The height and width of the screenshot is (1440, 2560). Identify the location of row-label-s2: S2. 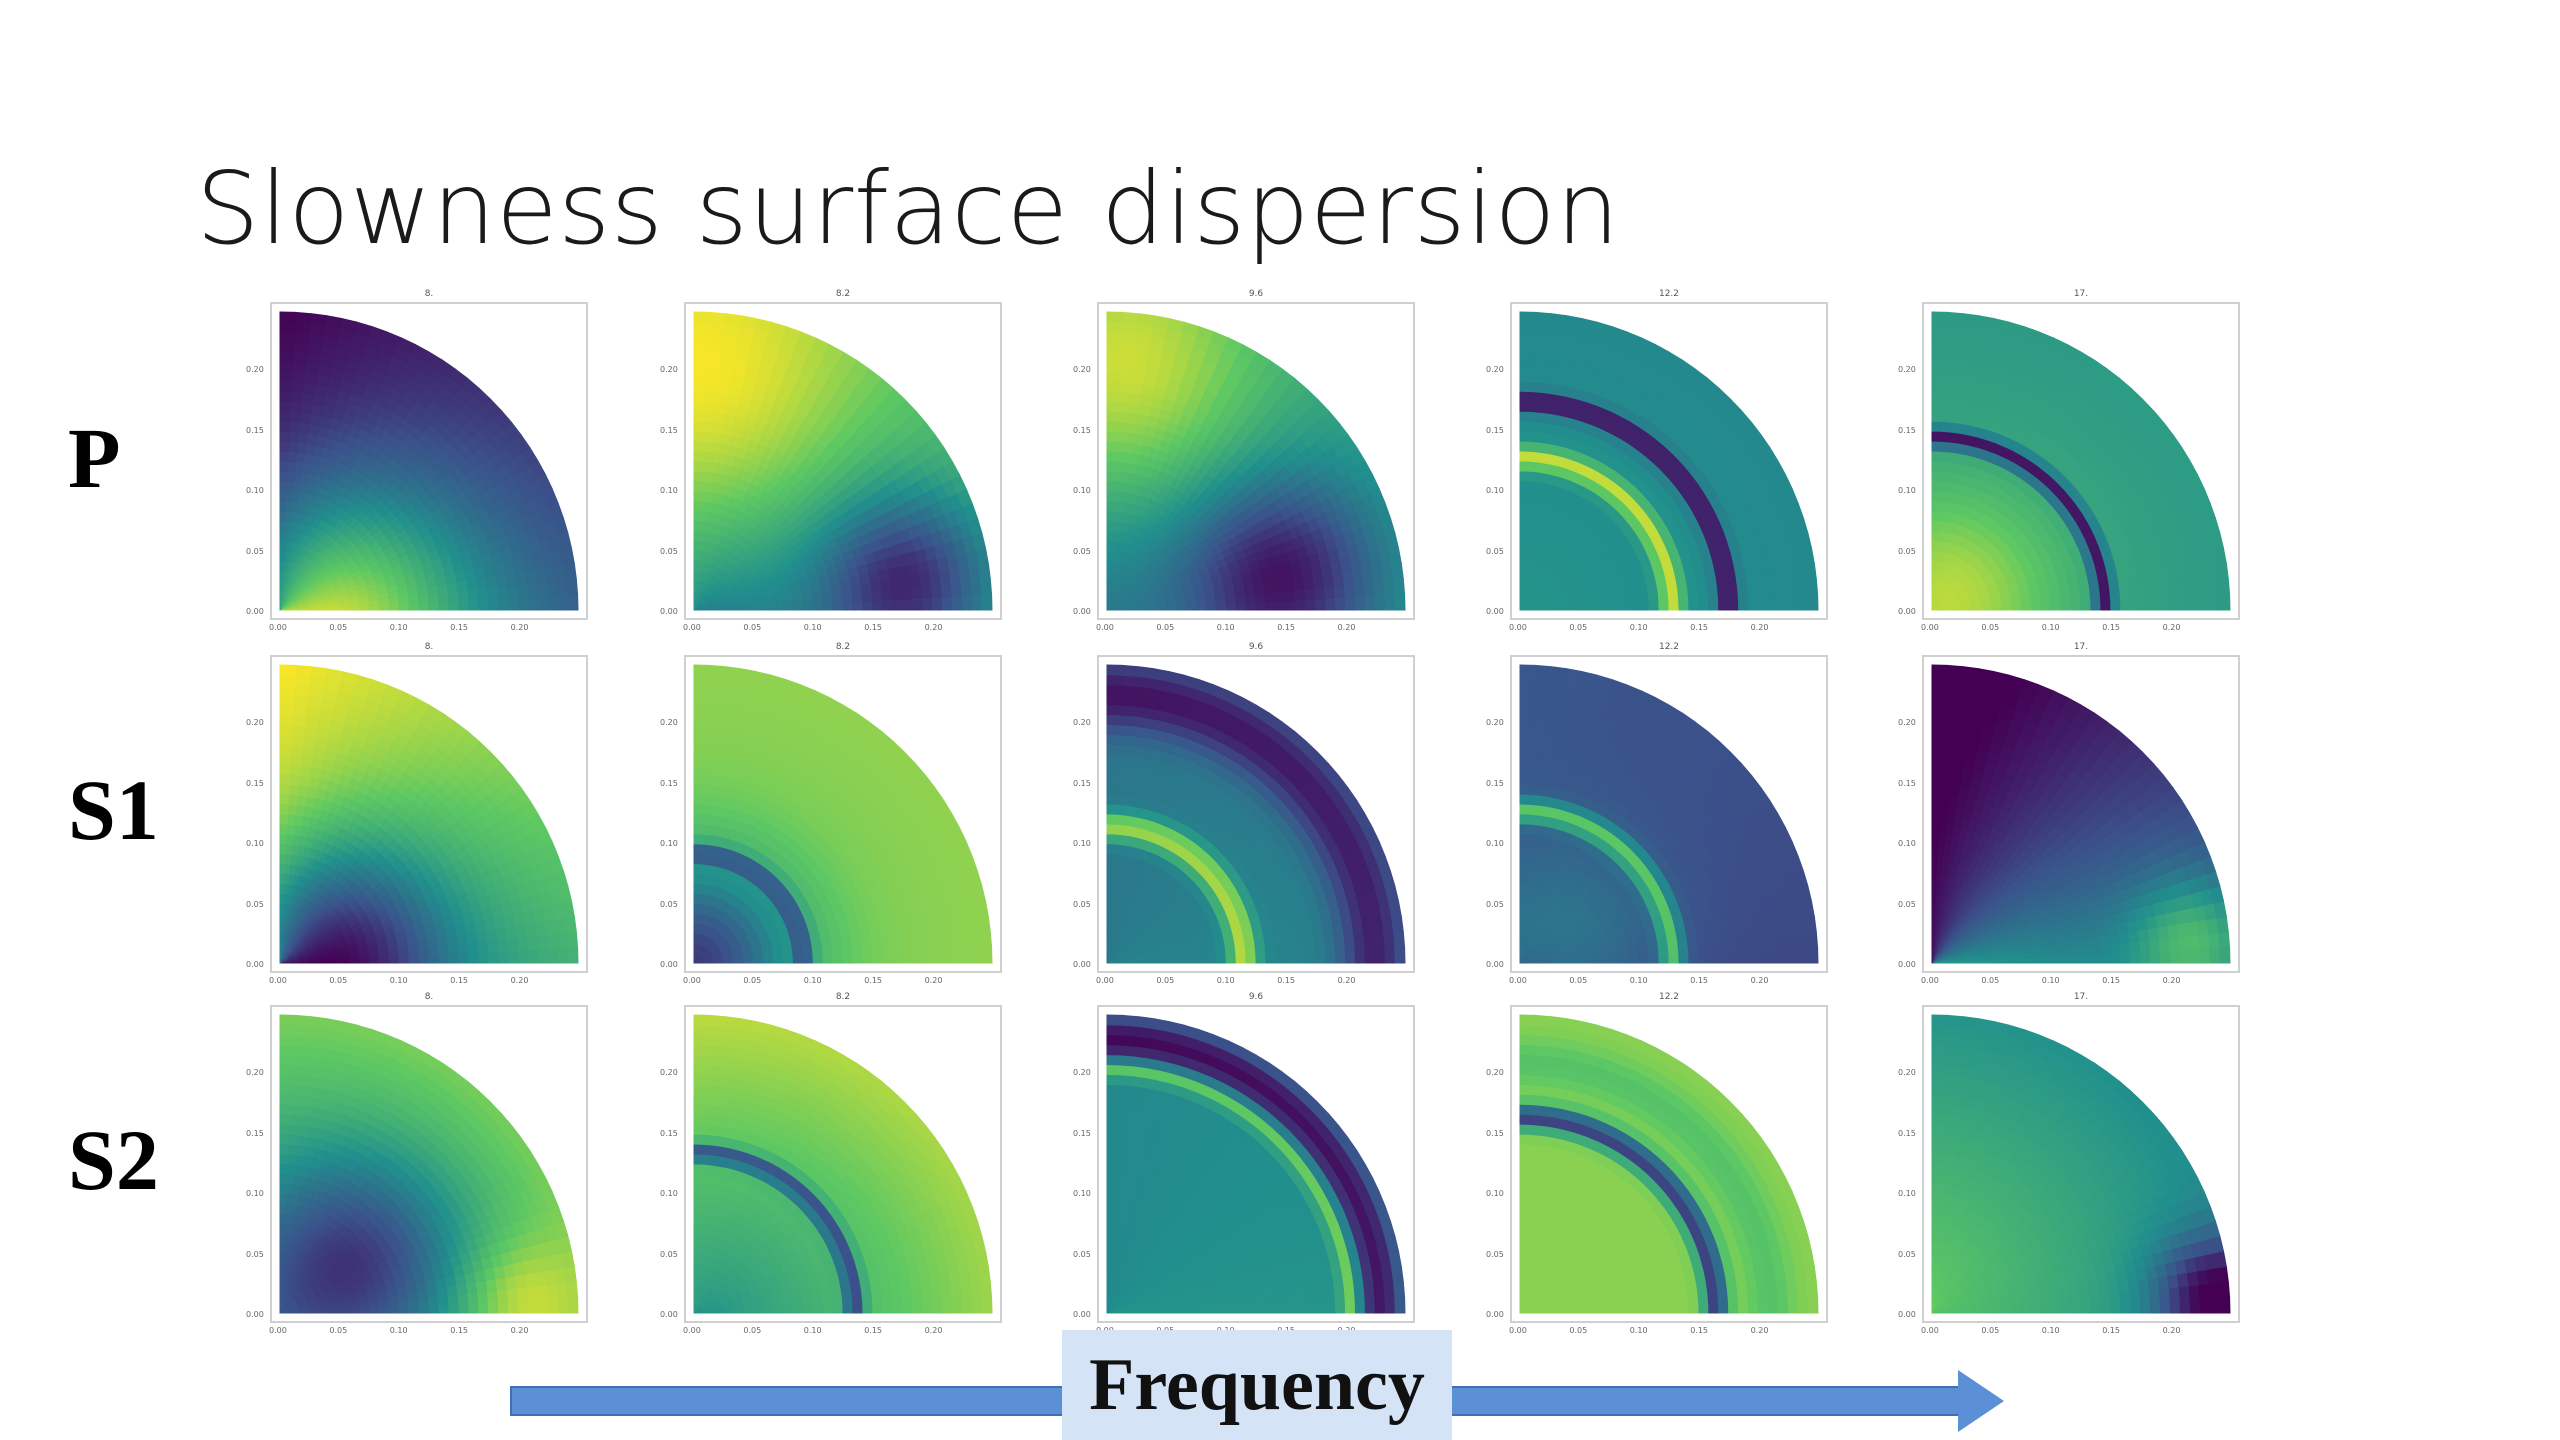
(113, 1160).